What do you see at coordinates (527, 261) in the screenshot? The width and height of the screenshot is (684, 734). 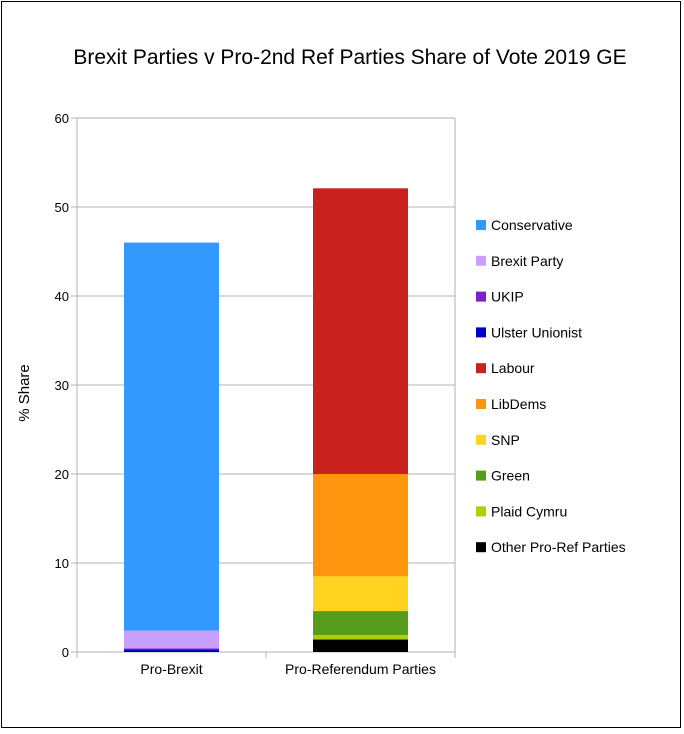 I see `legend-label: Brexit Party` at bounding box center [527, 261].